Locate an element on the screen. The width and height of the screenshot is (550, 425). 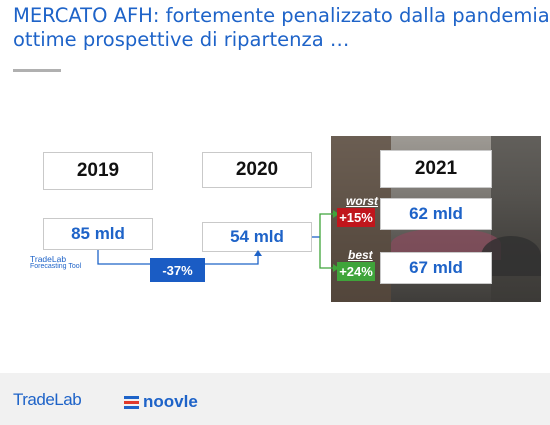
value-2019-box: 85 mld is located at coordinates (98, 234).